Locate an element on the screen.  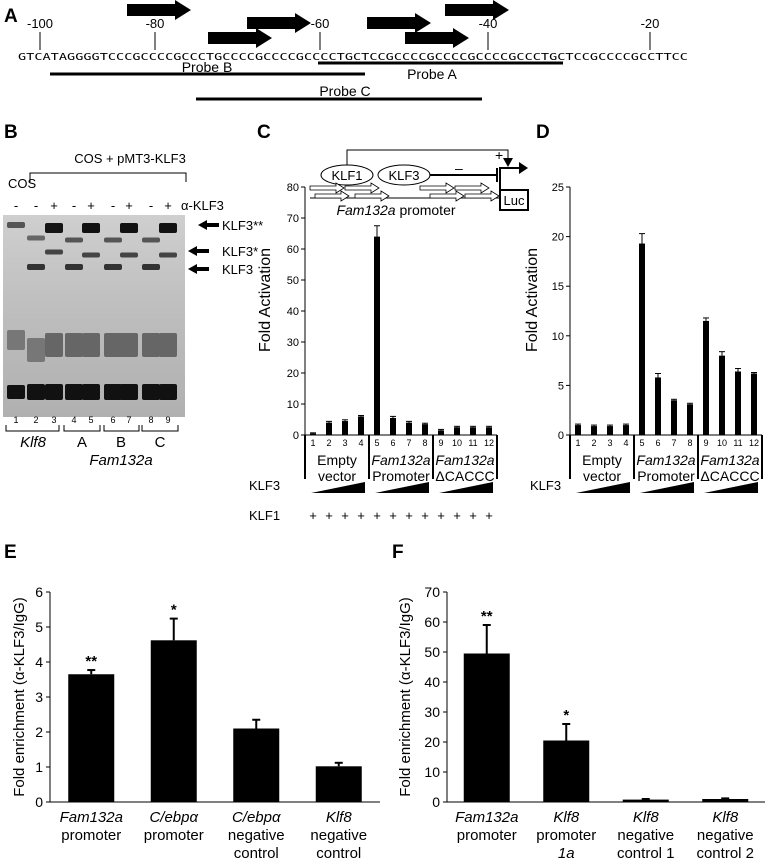
klf1-sign-row: + + + + + + + + + + + + is located at coordinates (401, 515).